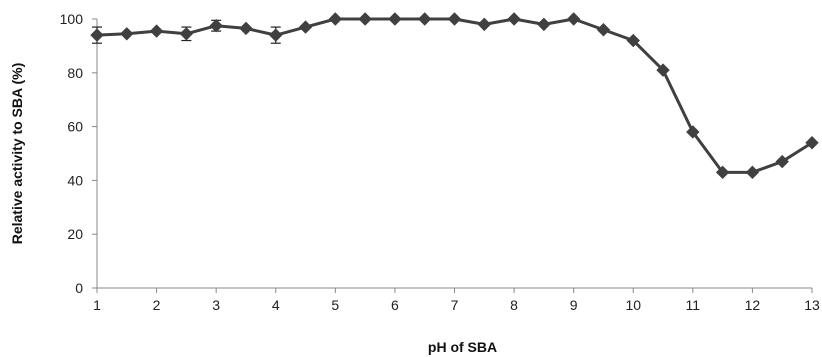 This screenshot has height=357, width=822. I want to click on y-tick-label: 20, so click(75, 234).